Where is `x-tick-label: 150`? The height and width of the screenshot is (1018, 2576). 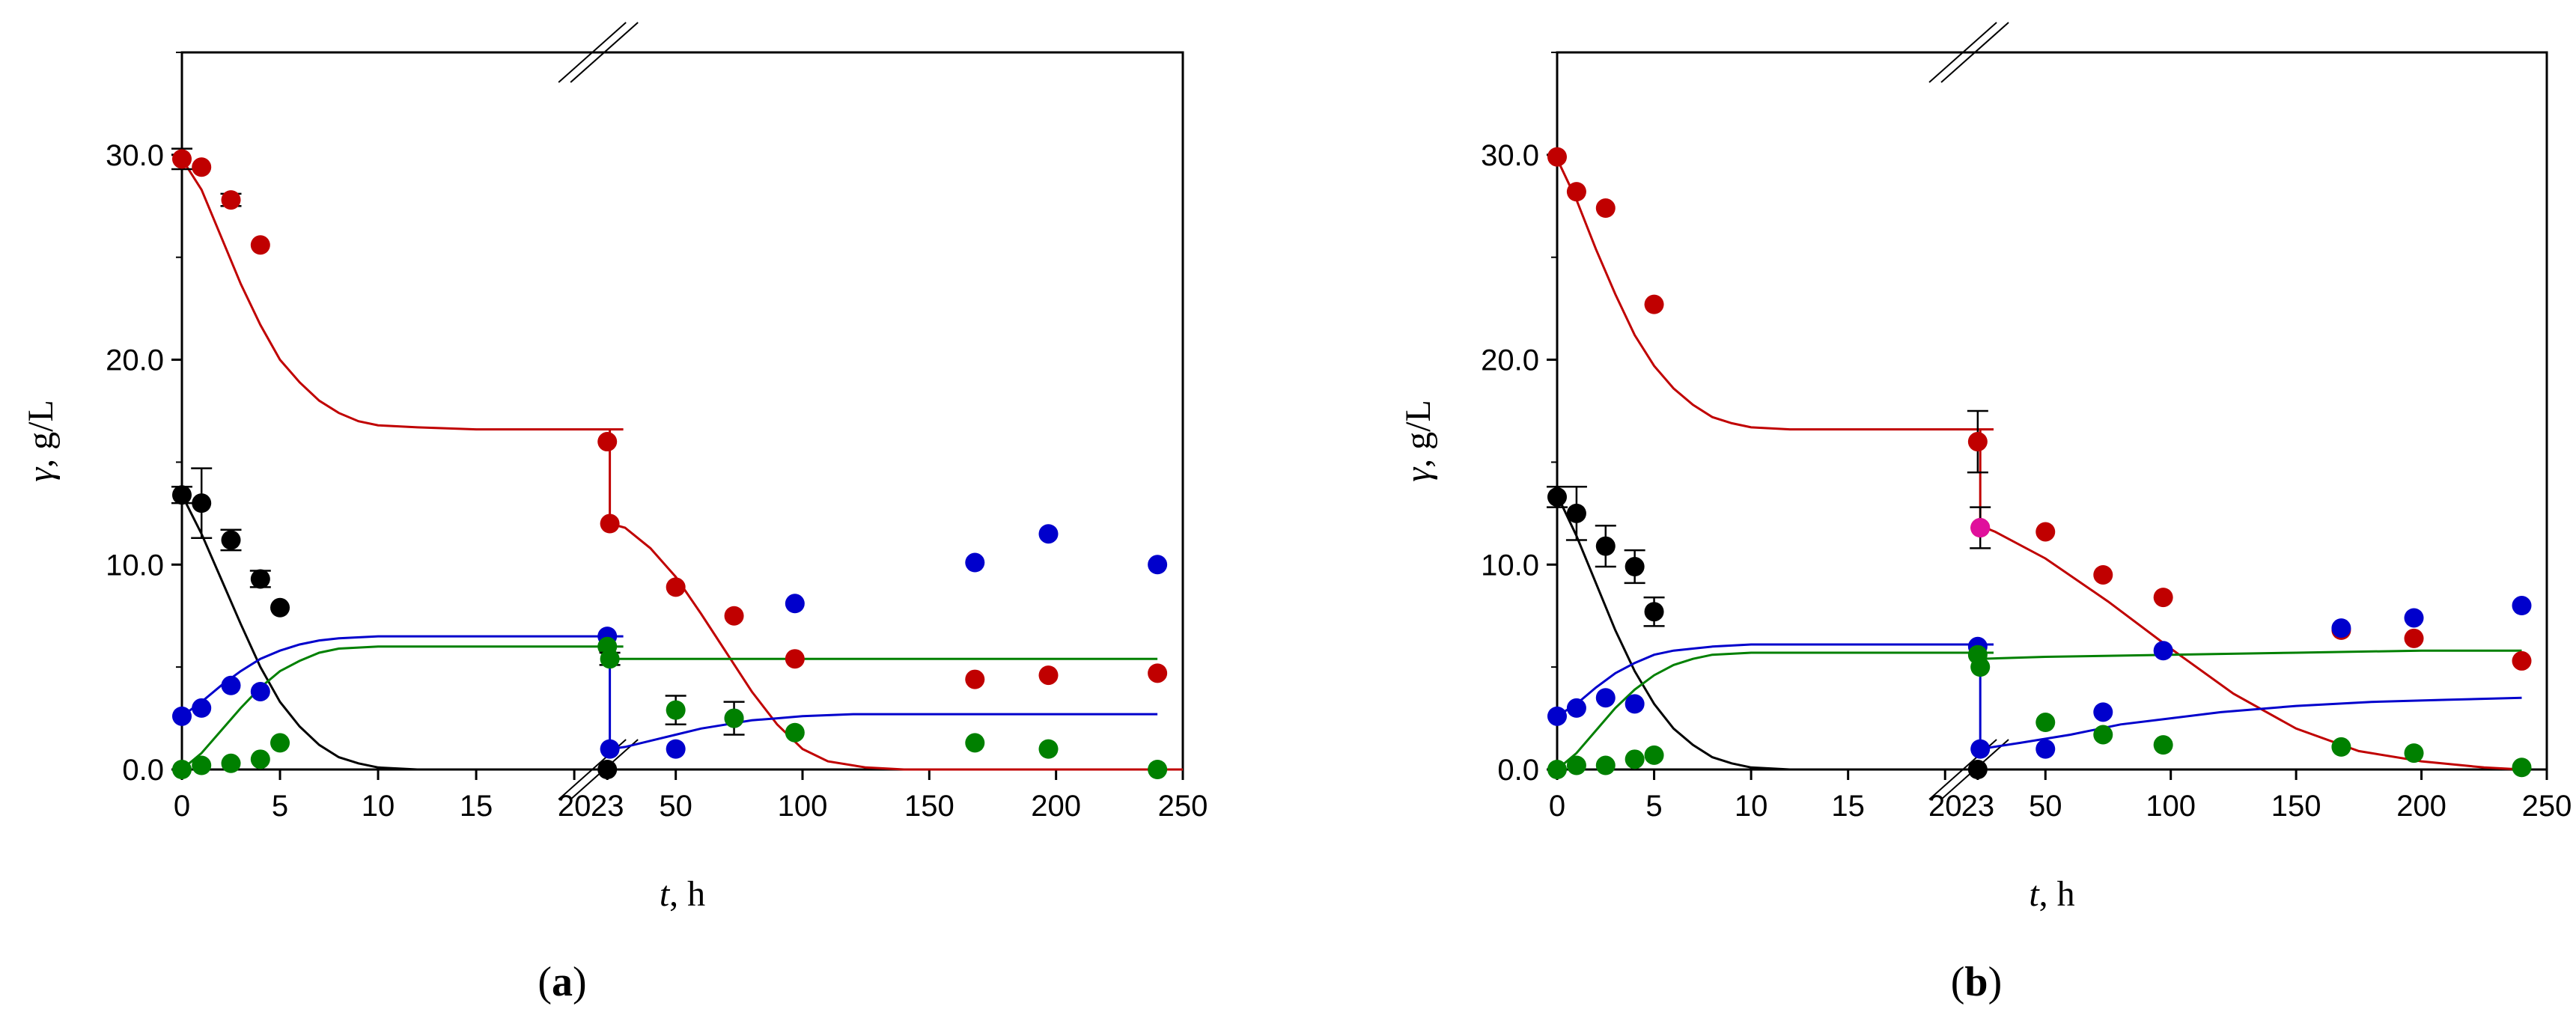
x-tick-label: 150 is located at coordinates (2296, 806).